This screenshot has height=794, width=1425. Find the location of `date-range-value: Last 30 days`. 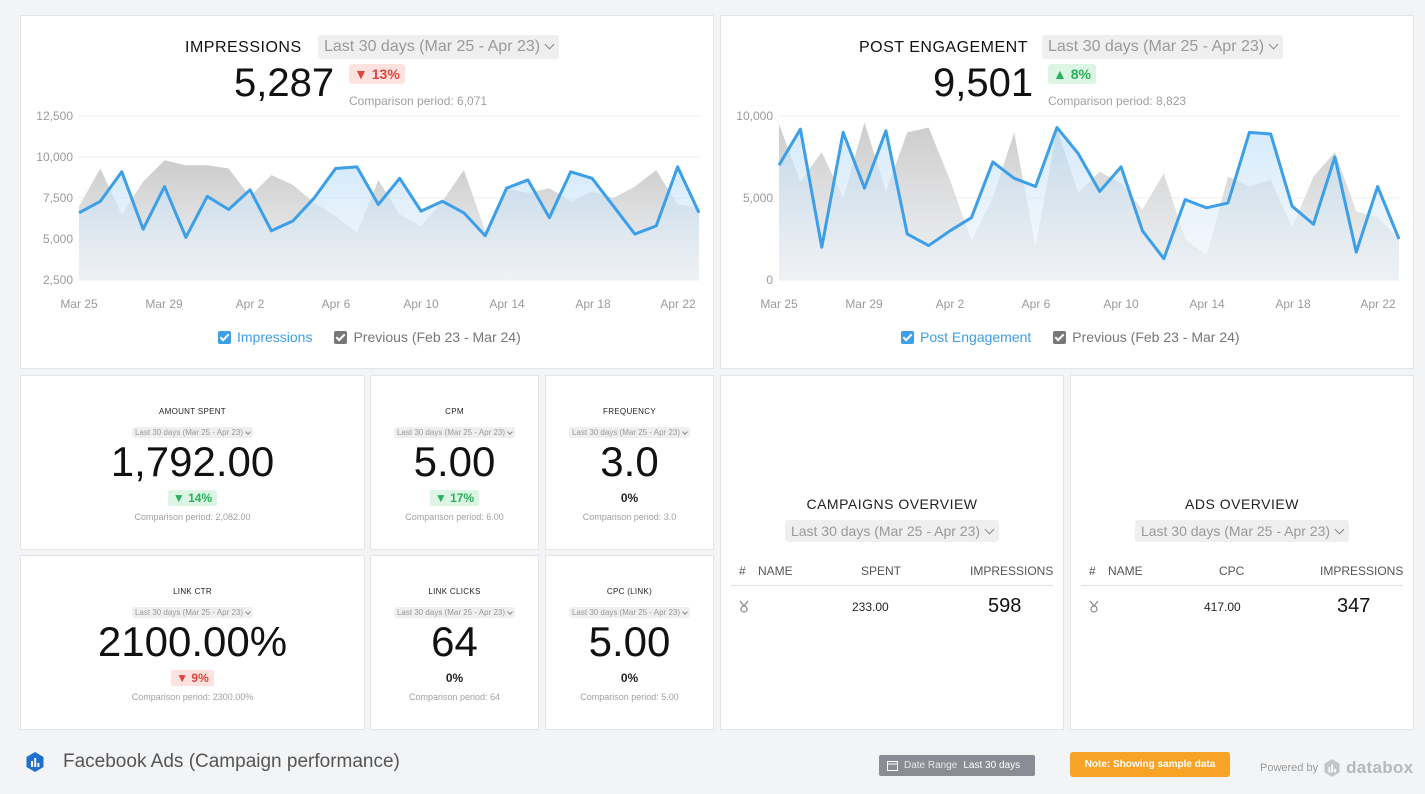

date-range-value: Last 30 days is located at coordinates (992, 765).